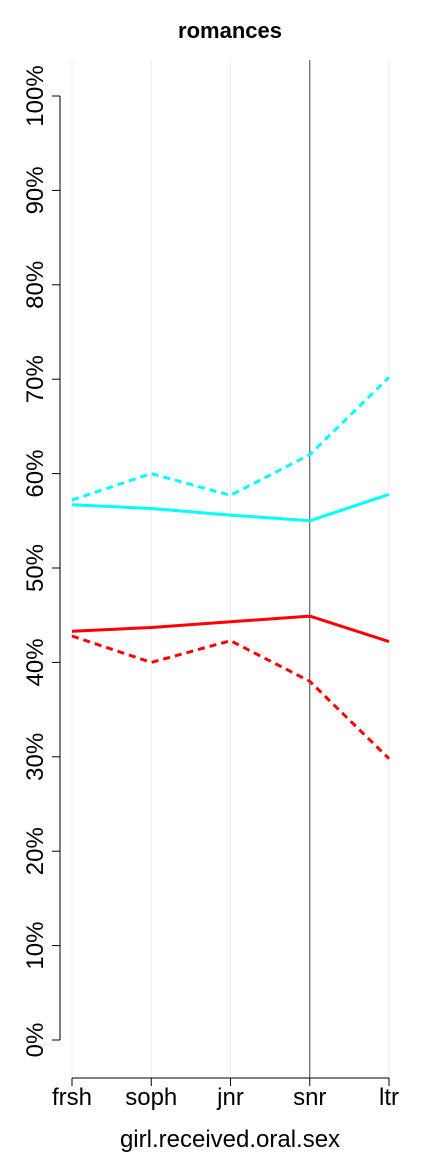 The height and width of the screenshot is (1152, 432). Describe the element at coordinates (35, 190) in the screenshot. I see `y-tick-label-9: 90%` at that location.